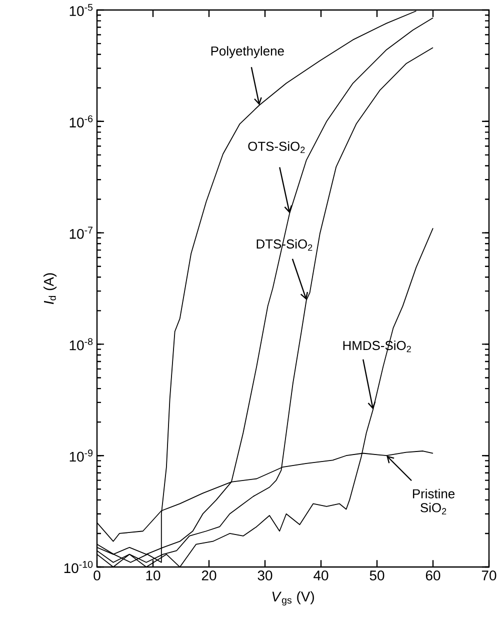  What do you see at coordinates (265, 575) in the screenshot?
I see `x-tick-label: 30` at bounding box center [265, 575].